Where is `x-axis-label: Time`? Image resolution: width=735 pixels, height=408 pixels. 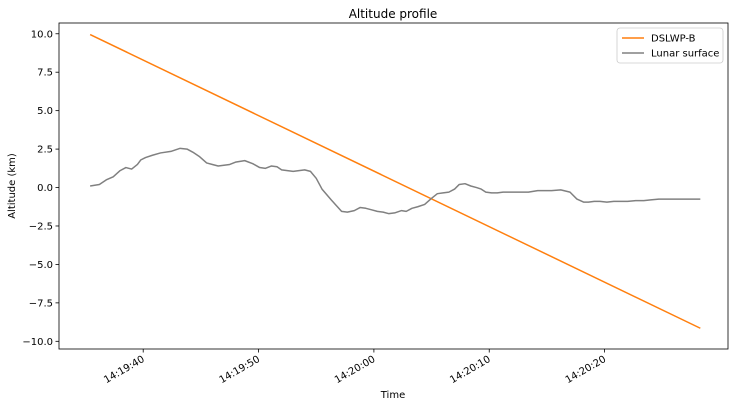 x-axis-label: Time is located at coordinates (392, 395).